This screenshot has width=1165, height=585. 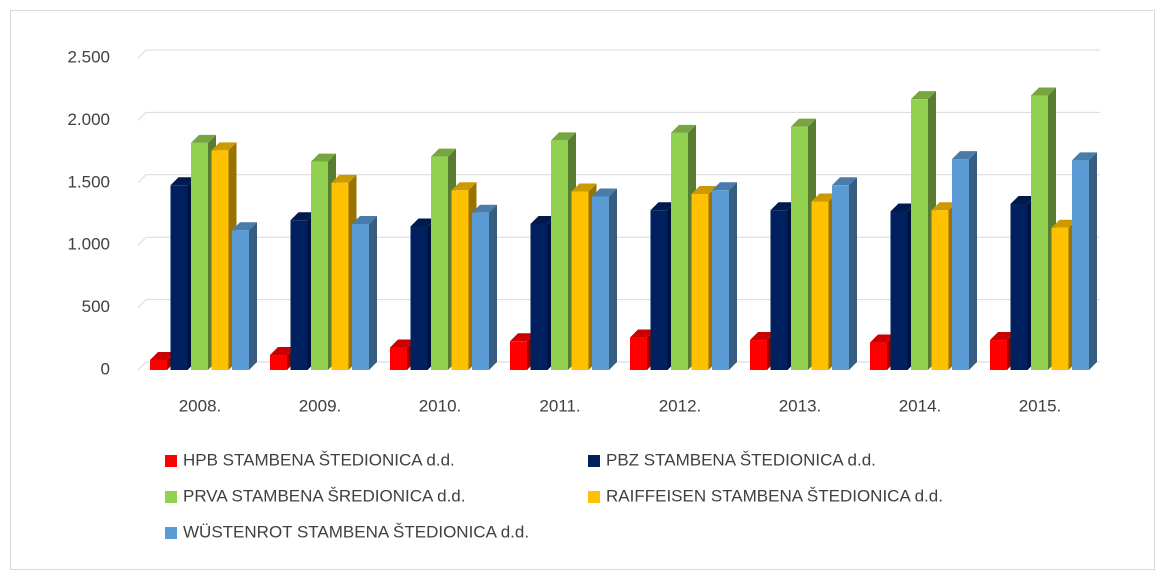 What do you see at coordinates (88, 181) in the screenshot?
I see `y-tick-label: 1.500` at bounding box center [88, 181].